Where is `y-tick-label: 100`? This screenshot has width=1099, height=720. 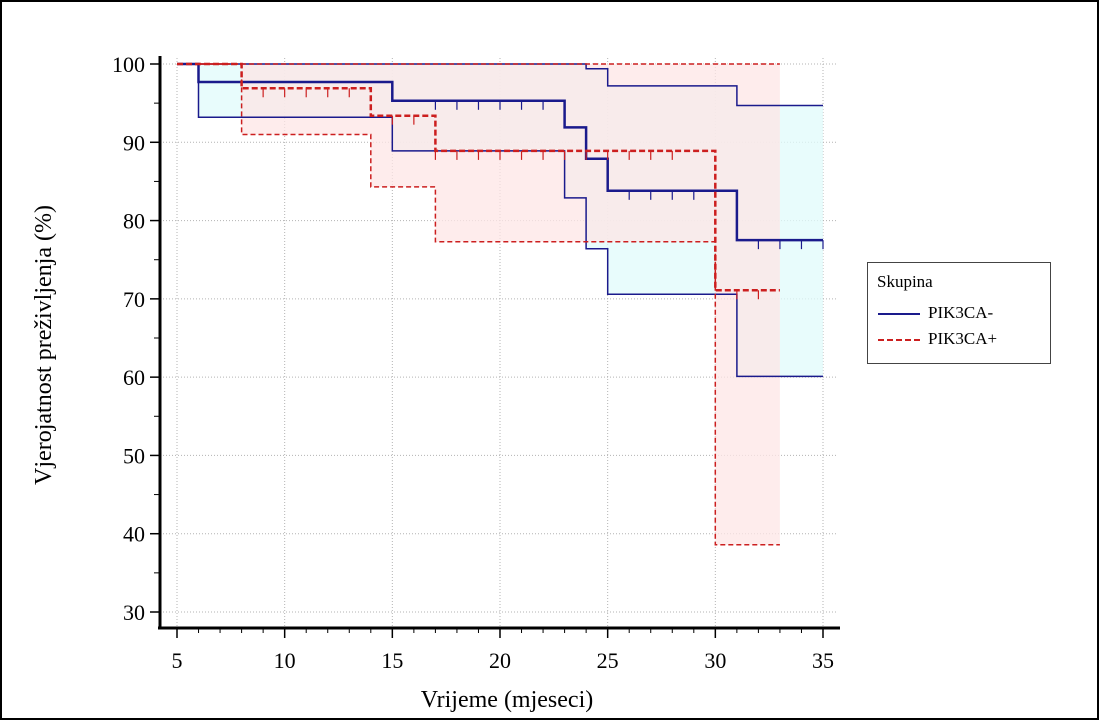
y-tick-label: 100 is located at coordinates (128, 64).